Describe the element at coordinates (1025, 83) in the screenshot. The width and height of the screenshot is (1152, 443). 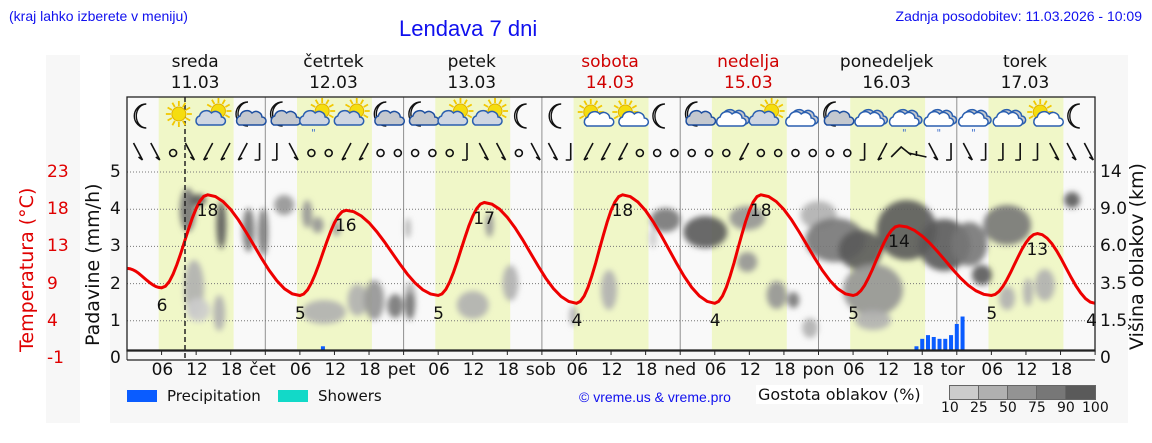
I see `day-date: 17.03` at that location.